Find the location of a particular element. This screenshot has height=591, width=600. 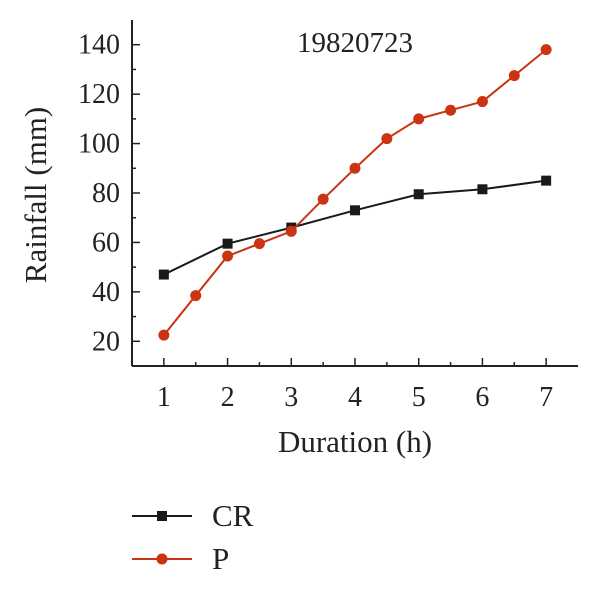

legend: CR P is located at coordinates (193, 537).